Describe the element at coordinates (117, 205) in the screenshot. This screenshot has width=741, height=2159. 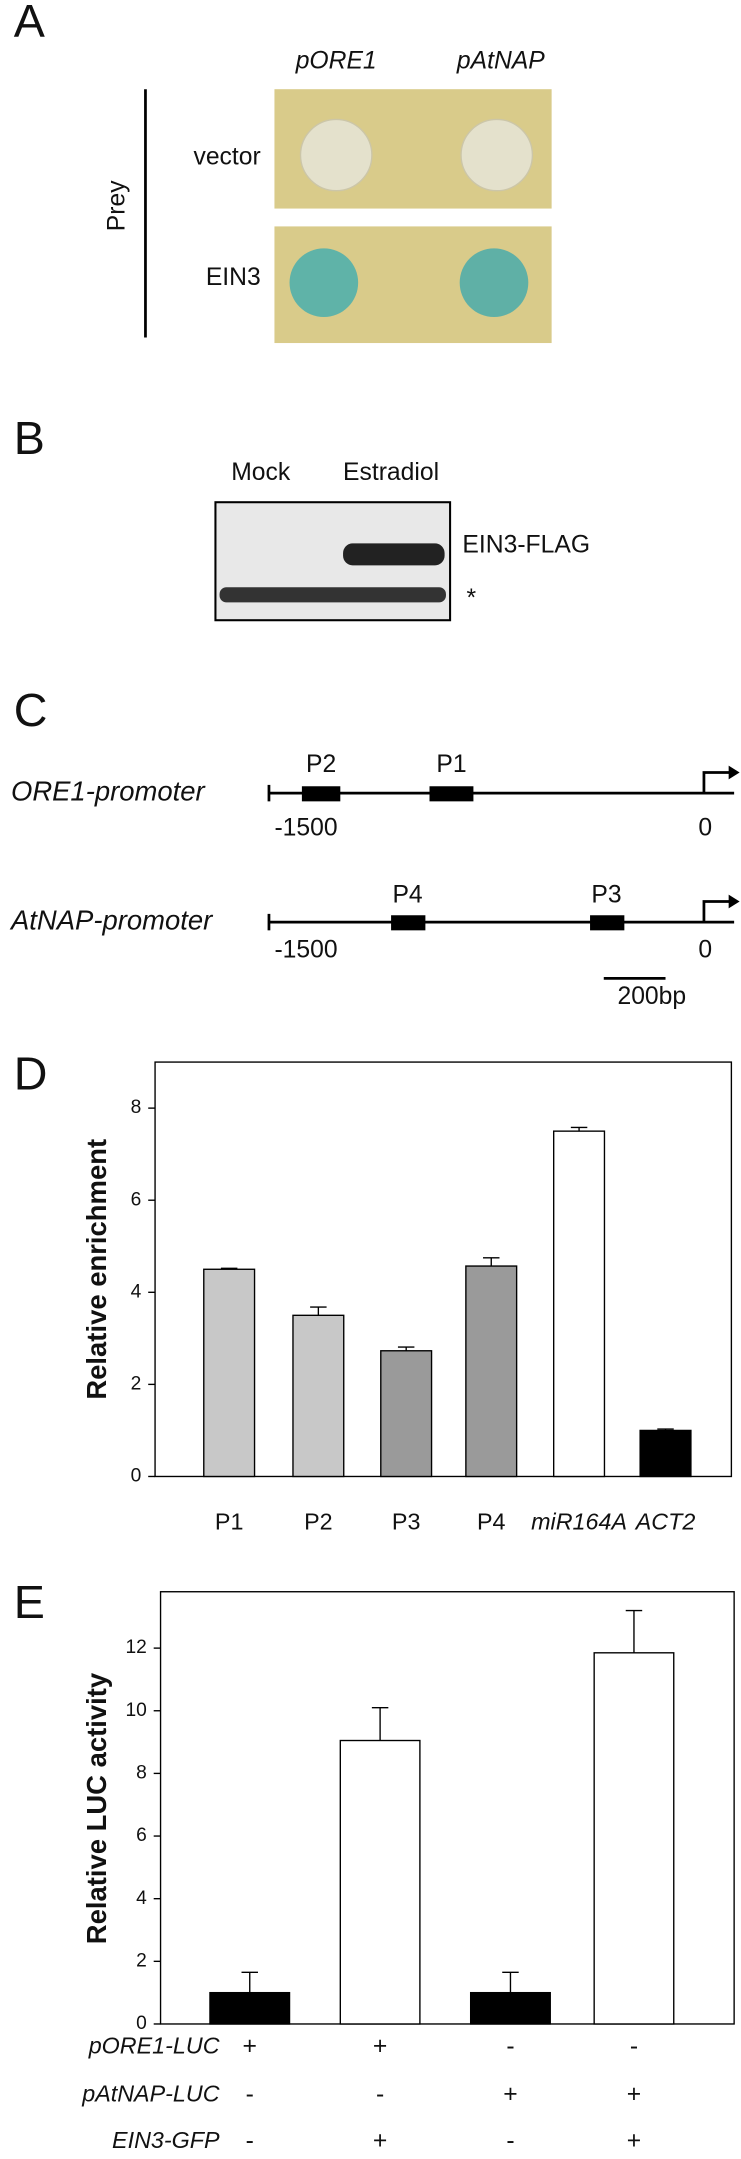
I see `axis-label: Prey` at that location.